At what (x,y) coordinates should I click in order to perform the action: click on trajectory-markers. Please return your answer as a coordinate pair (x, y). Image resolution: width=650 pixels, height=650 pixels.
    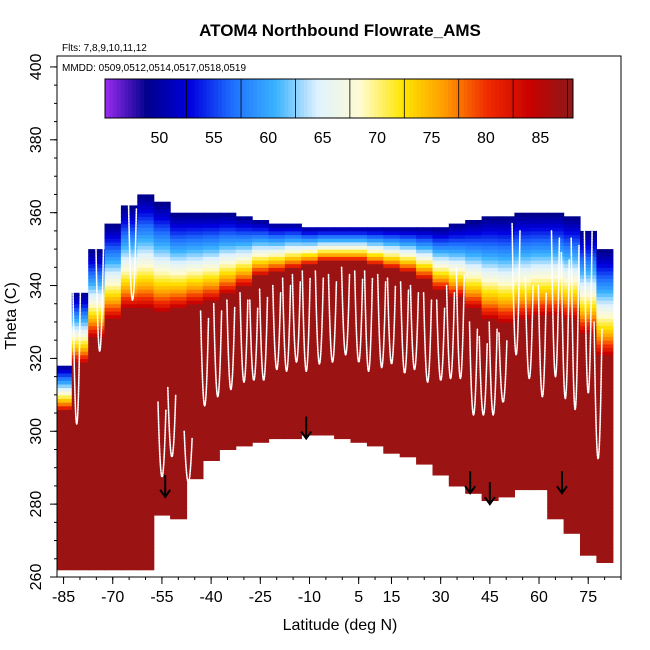
    Looking at the image, I should click on (363, 461).